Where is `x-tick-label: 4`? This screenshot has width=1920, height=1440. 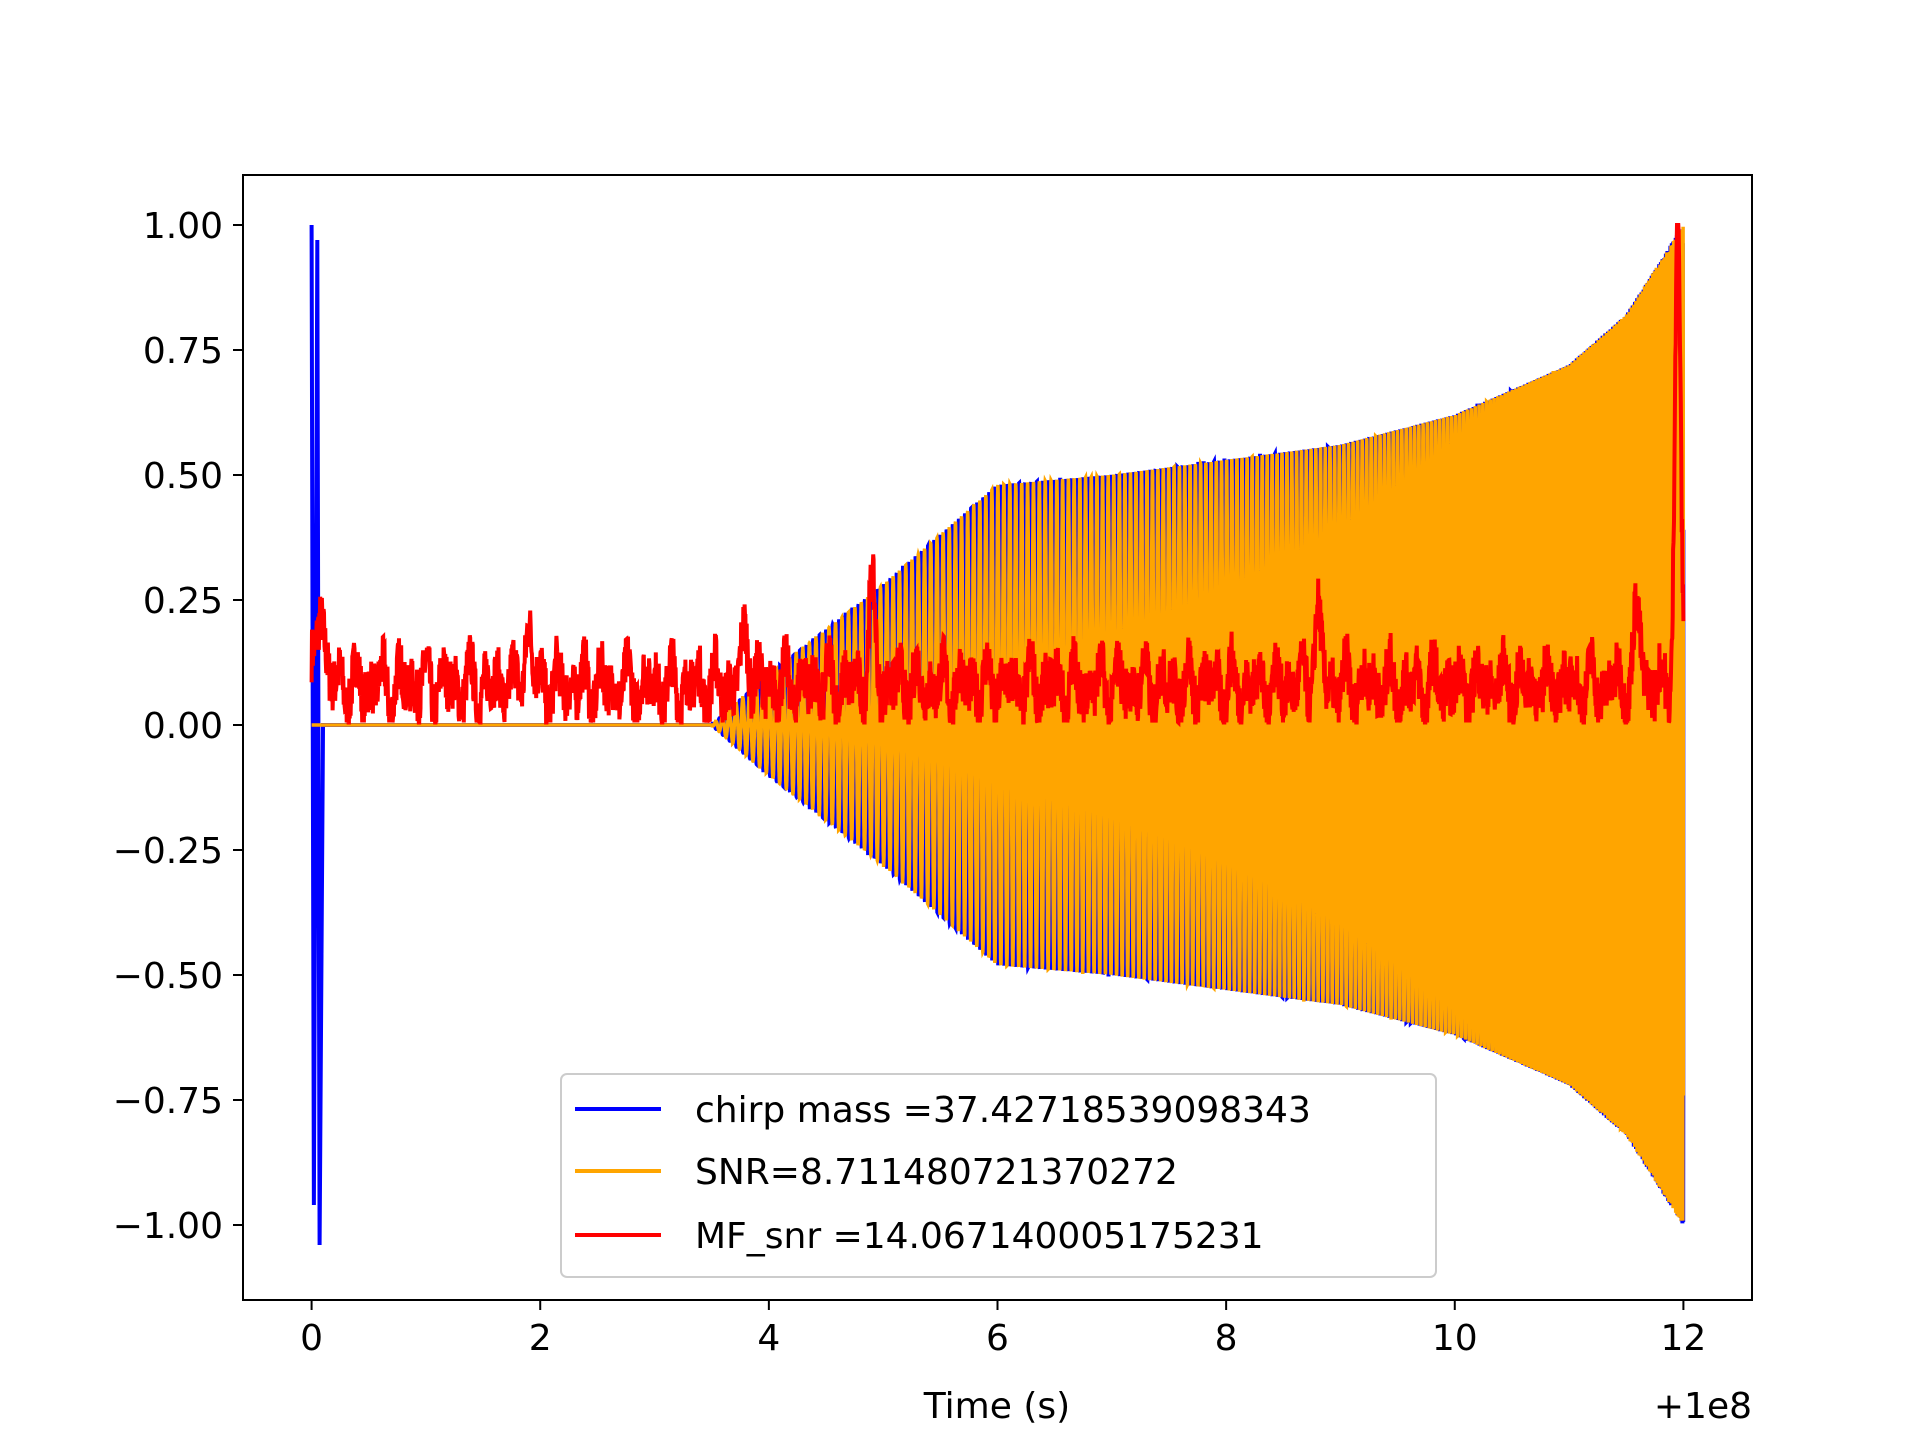
x-tick-label: 4 is located at coordinates (768, 1338).